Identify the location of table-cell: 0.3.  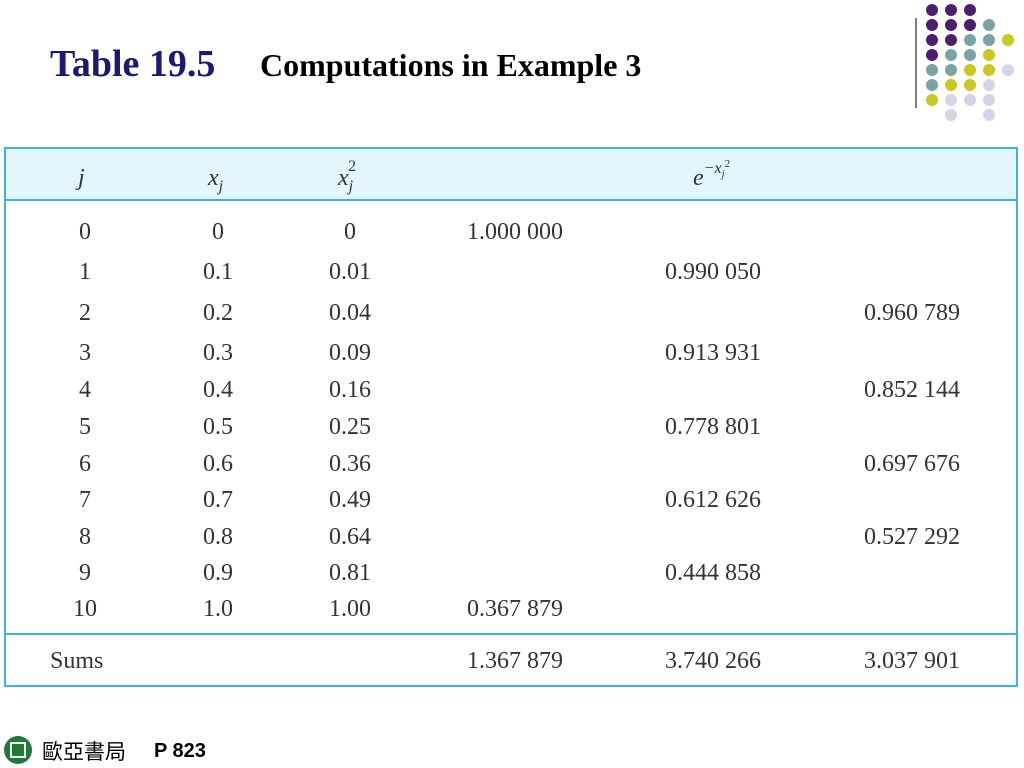
(218, 353).